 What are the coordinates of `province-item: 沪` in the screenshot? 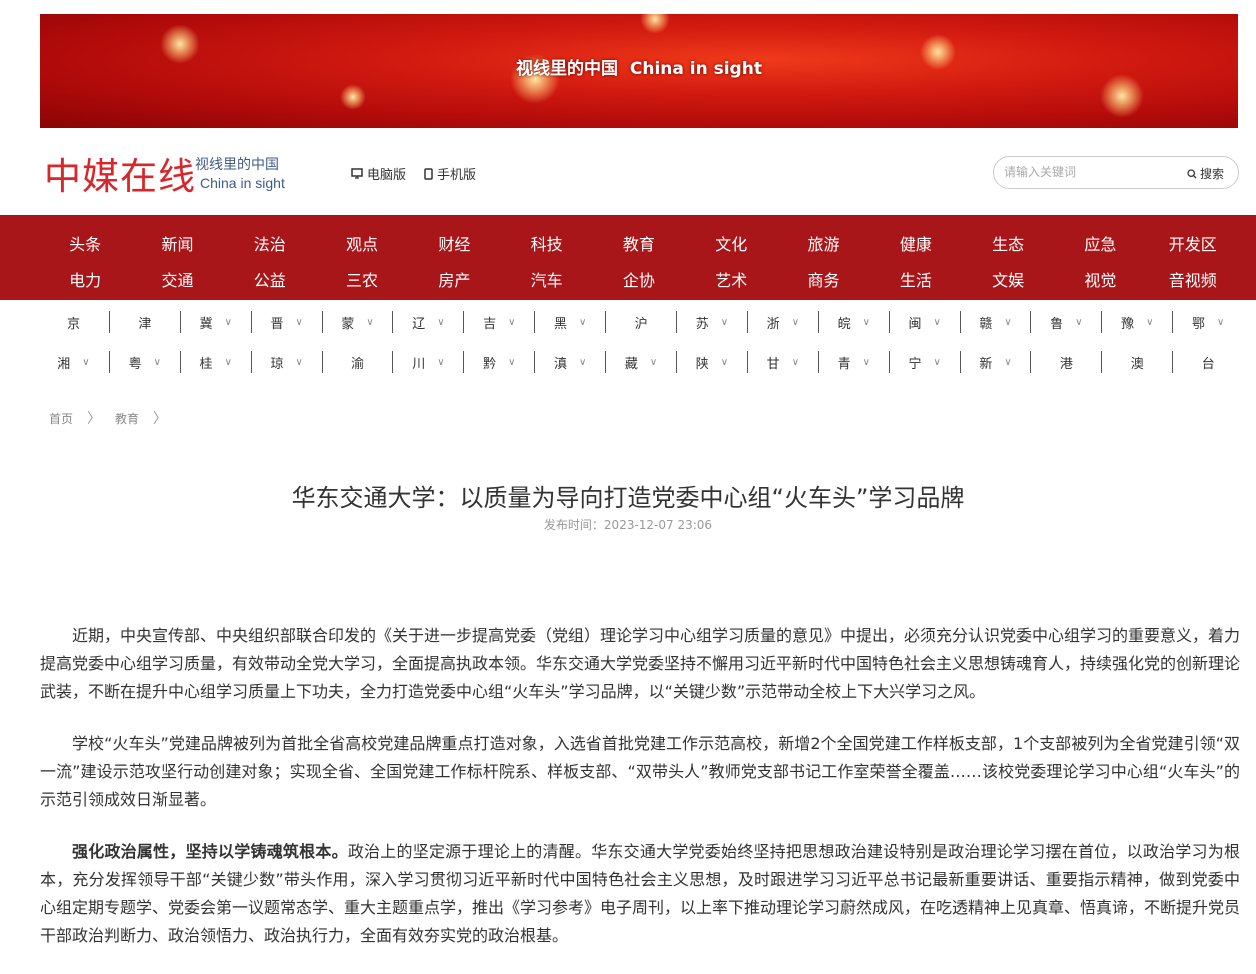 It's located at (640, 322).